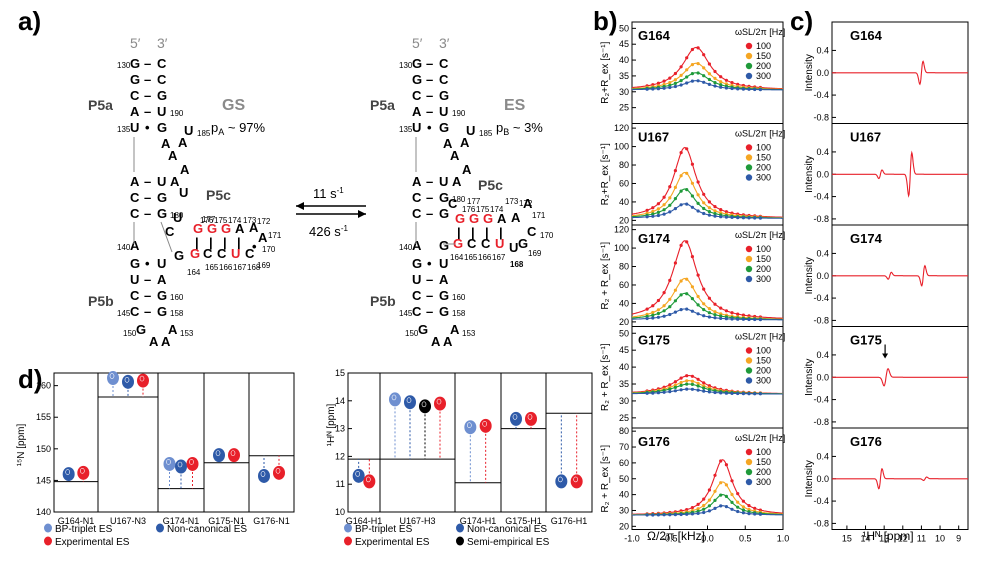  What do you see at coordinates (801, 21) in the screenshot?
I see `panel-label-c: c)` at bounding box center [801, 21].